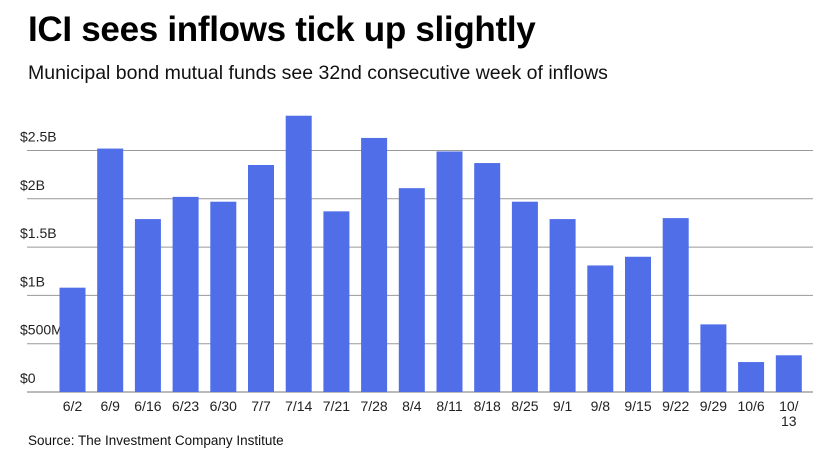 This screenshot has width=840, height=472. I want to click on x-tick-label: 7/21, so click(336, 406).